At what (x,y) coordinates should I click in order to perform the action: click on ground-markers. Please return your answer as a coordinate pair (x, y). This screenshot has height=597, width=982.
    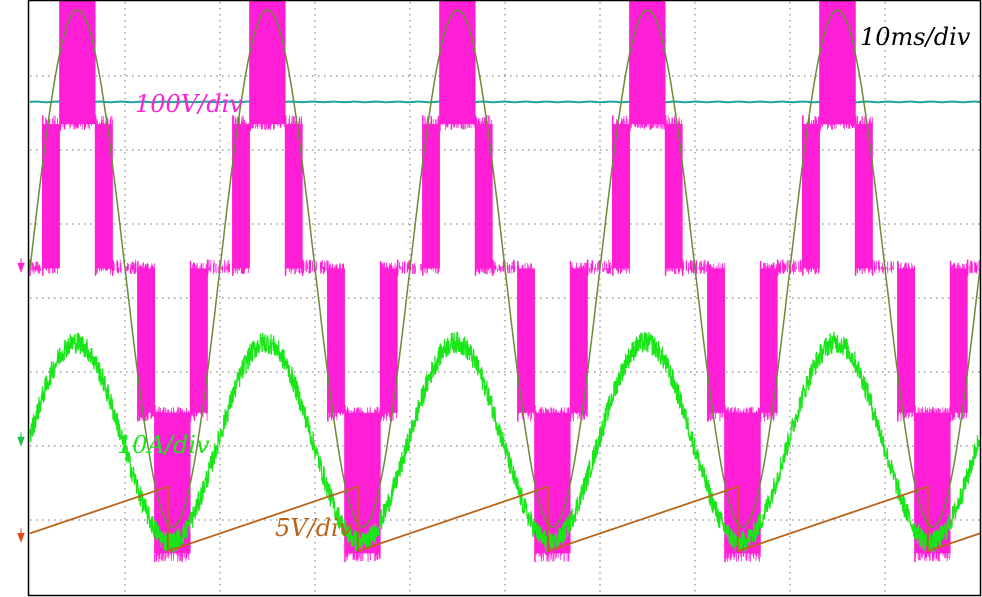
    Looking at the image, I should click on (21, 400).